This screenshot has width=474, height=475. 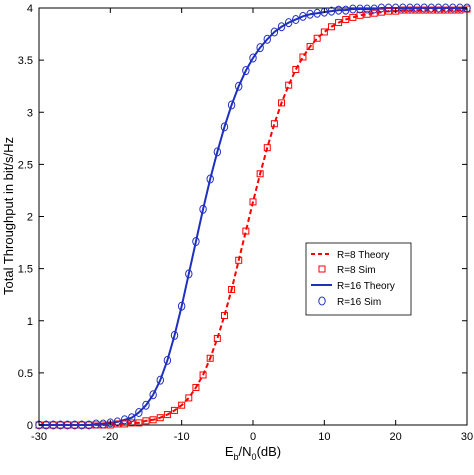 What do you see at coordinates (396, 437) in the screenshot?
I see `x-tick-label: 20` at bounding box center [396, 437].